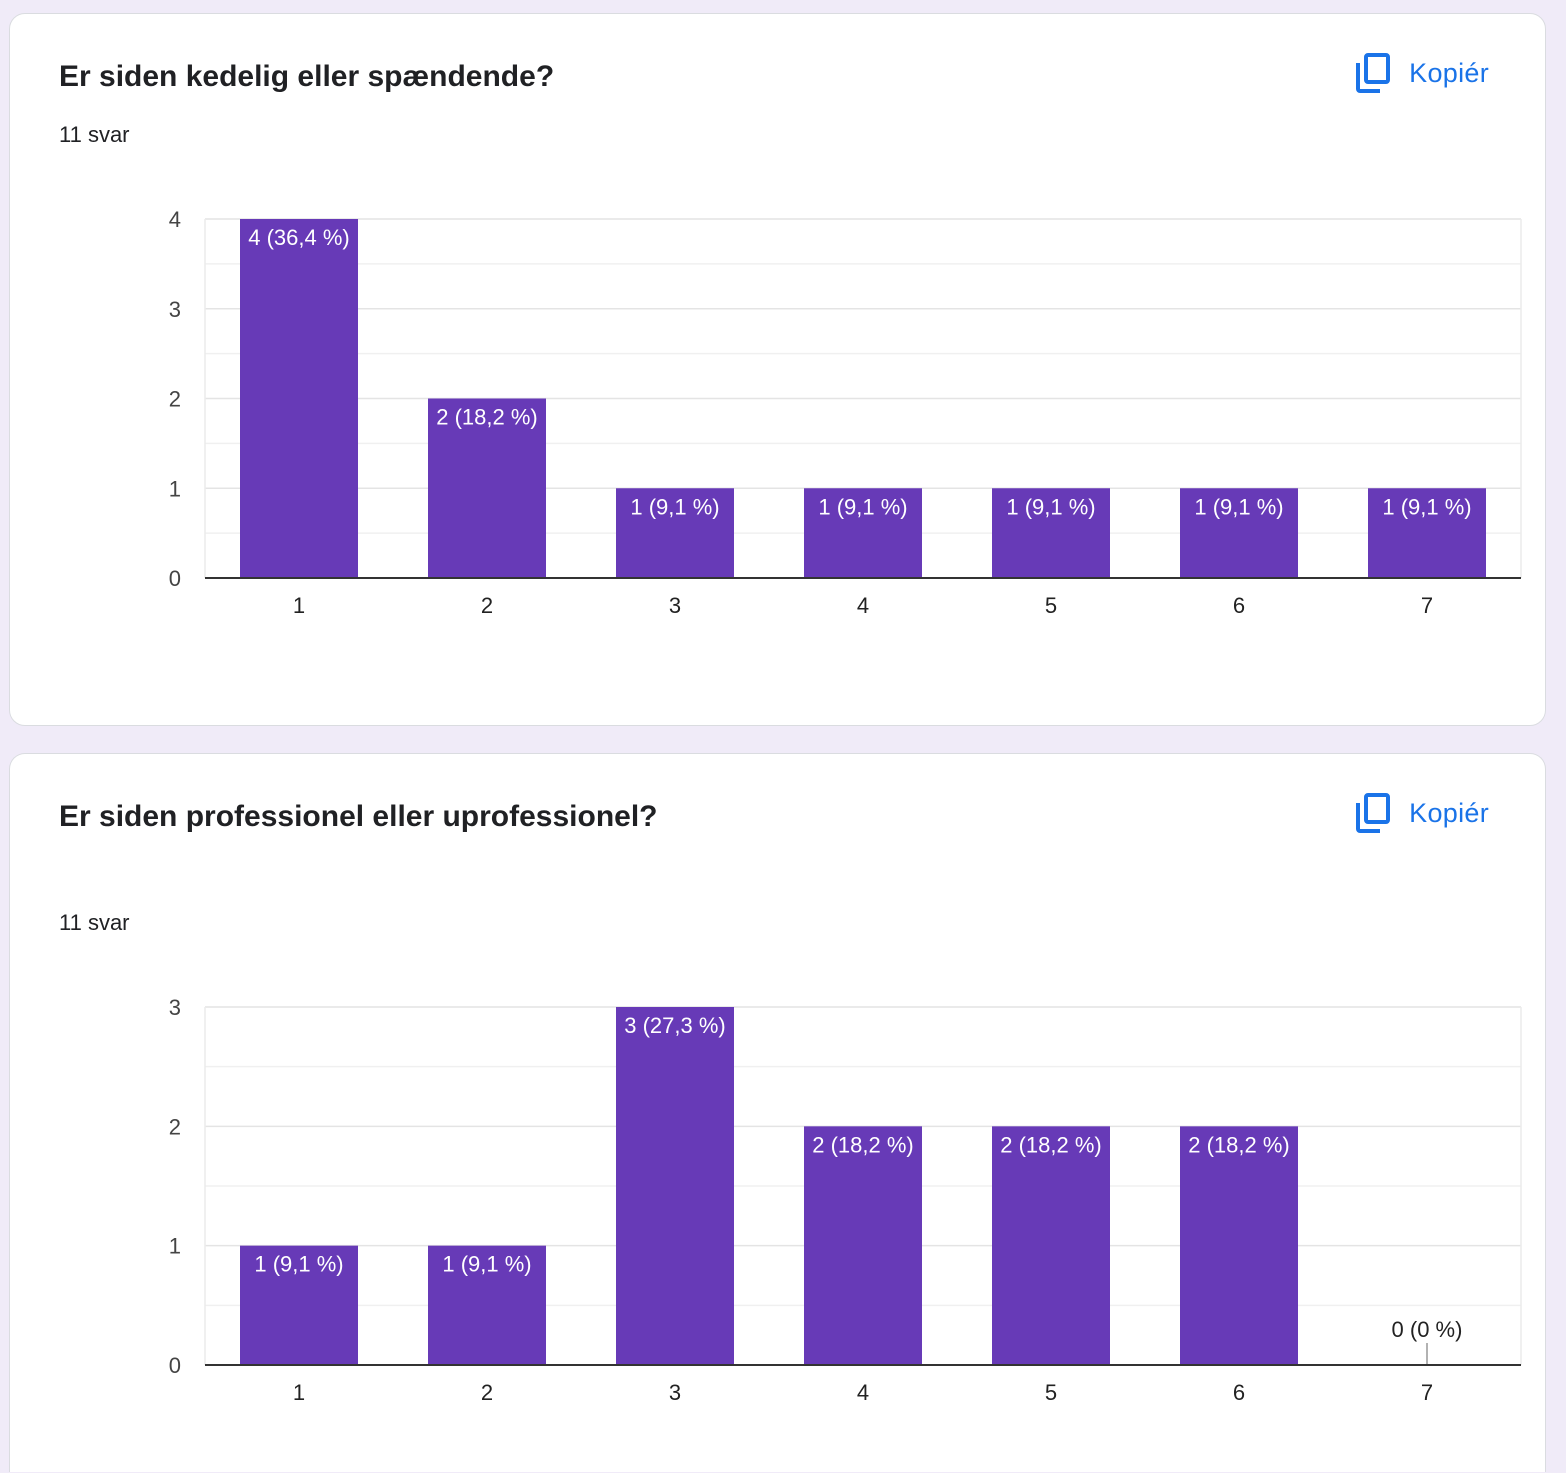  Describe the element at coordinates (175, 219) in the screenshot. I see `y-tick-label: 4` at that location.